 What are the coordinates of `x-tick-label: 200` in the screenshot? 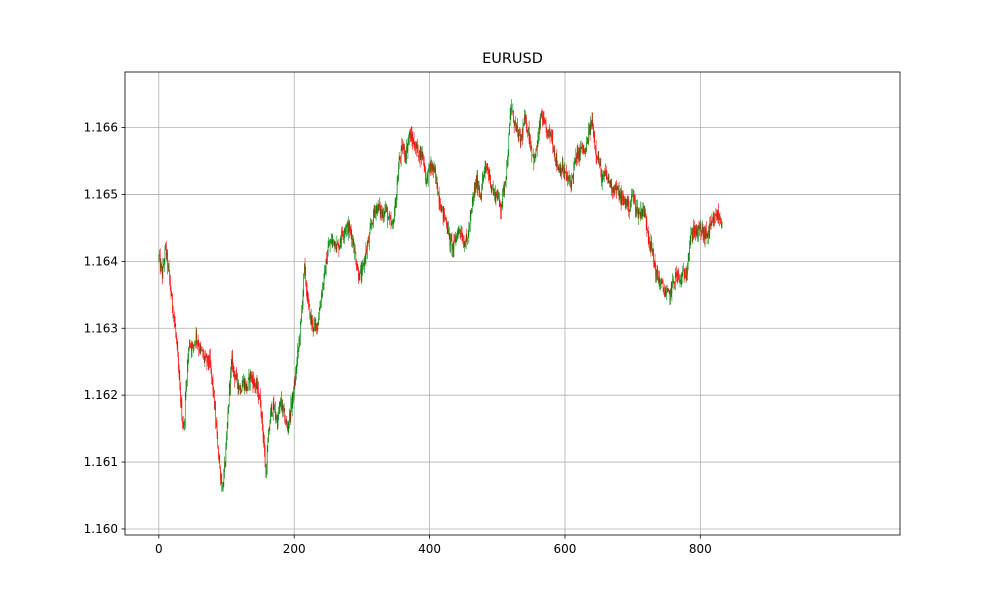 It's located at (294, 549).